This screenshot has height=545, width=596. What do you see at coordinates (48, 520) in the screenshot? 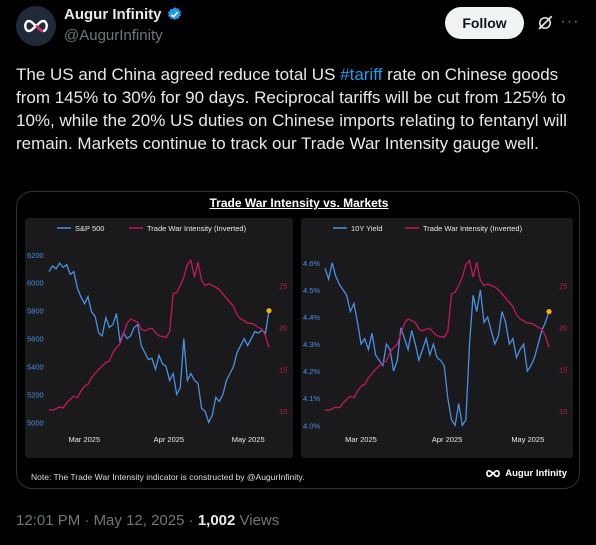
I see `tweet-time: 12:01 PM` at bounding box center [48, 520].